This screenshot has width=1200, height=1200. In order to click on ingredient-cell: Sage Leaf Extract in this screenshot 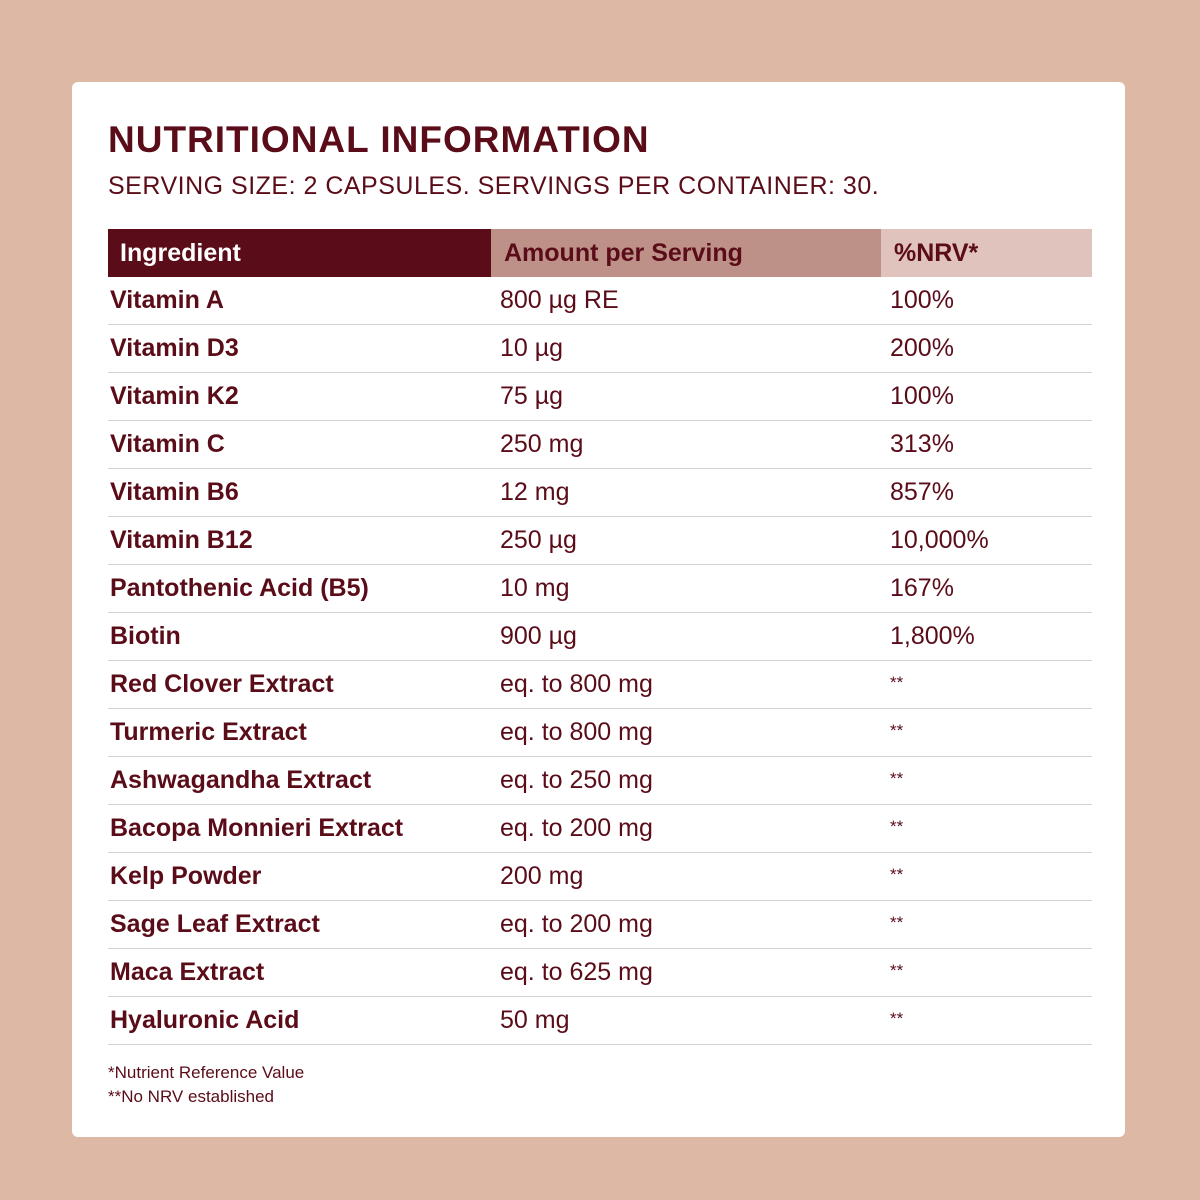, I will do `click(215, 924)`.